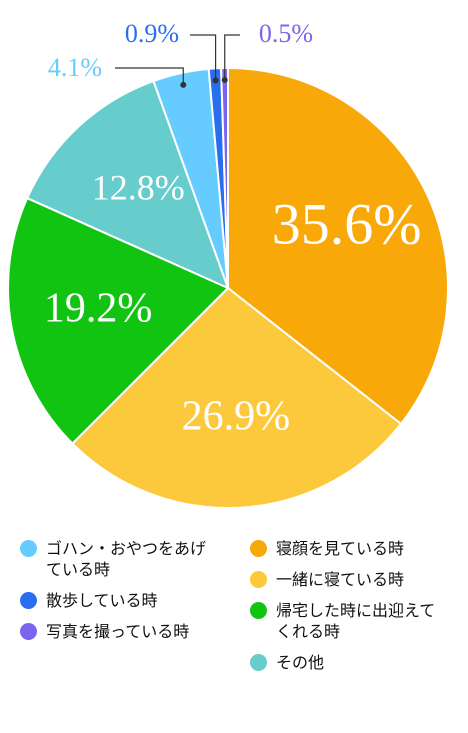 This screenshot has width=468, height=733. What do you see at coordinates (98, 309) in the screenshot?
I see `data-label: 19.2%` at bounding box center [98, 309].